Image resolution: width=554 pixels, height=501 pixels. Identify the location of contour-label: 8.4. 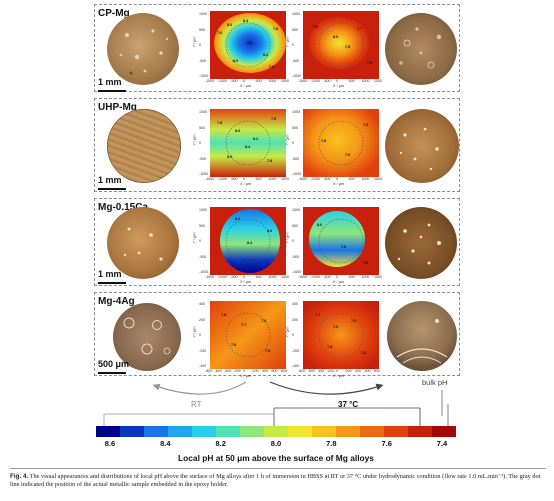
(248, 147).